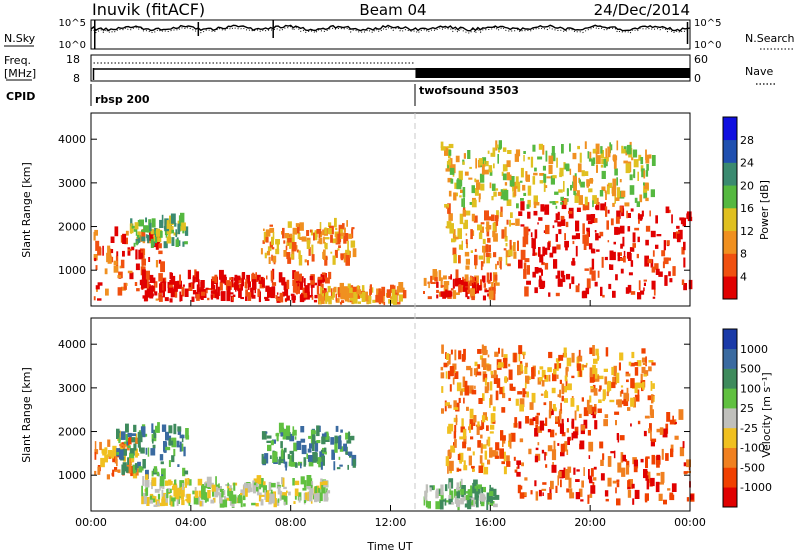 The width and height of the screenshot is (800, 554). What do you see at coordinates (752, 467) in the screenshot?
I see `colorbar-tick-label: -500` at bounding box center [752, 467].